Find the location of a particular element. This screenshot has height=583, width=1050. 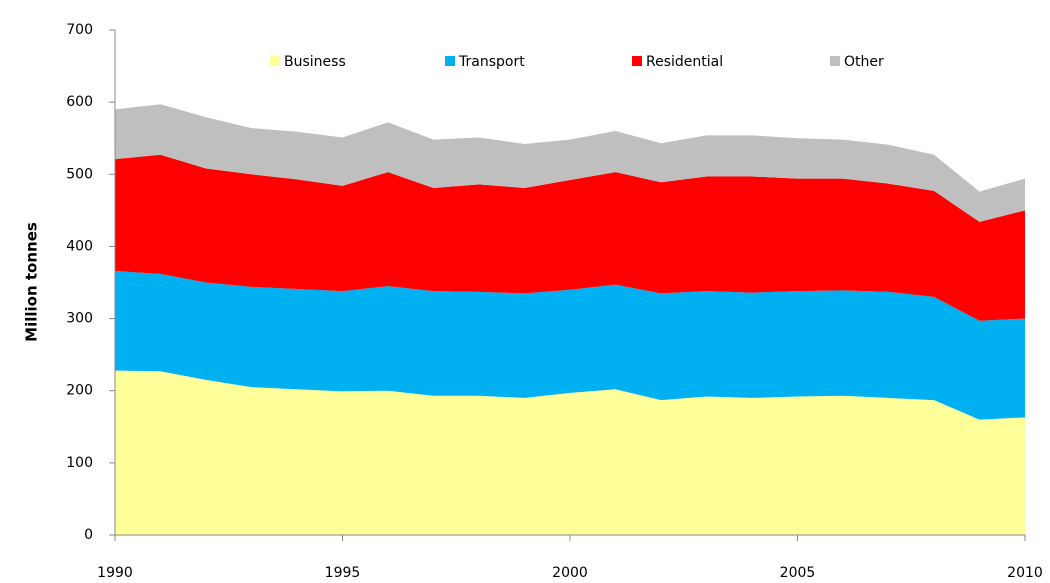

y-tick-label: 200 is located at coordinates (79, 391).